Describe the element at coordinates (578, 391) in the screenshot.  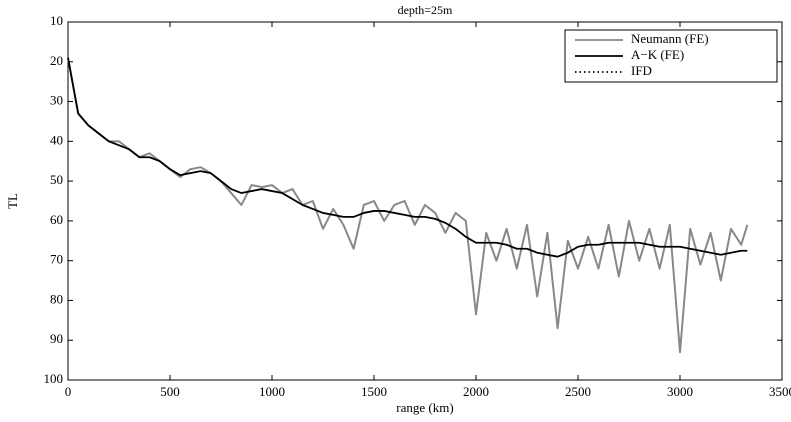
I see `x-tick-label: 2500` at that location.